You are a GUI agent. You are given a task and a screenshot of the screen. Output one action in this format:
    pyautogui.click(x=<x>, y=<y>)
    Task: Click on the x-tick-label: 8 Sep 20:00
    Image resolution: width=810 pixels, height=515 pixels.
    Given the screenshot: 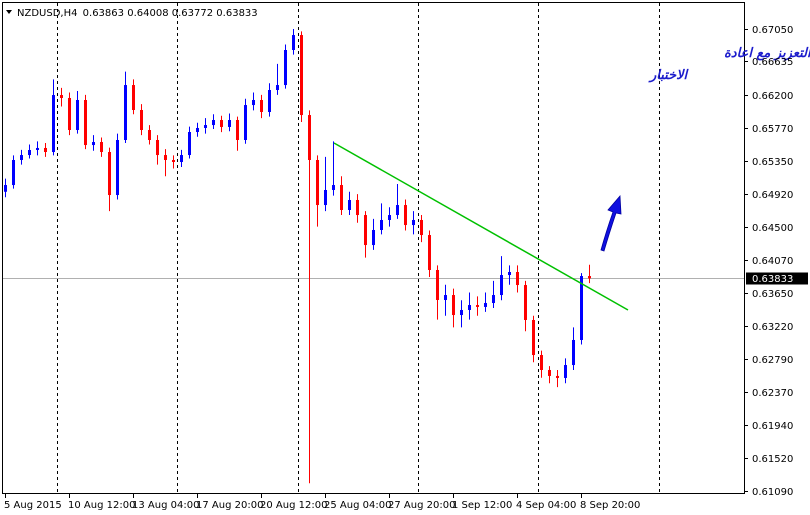 What is the action you would take?
    pyautogui.click(x=610, y=505)
    